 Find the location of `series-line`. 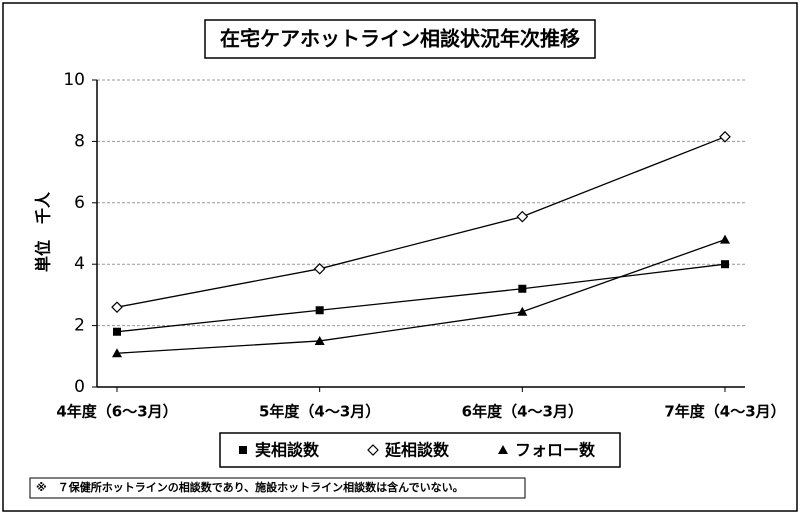

series-line is located at coordinates (421, 298).